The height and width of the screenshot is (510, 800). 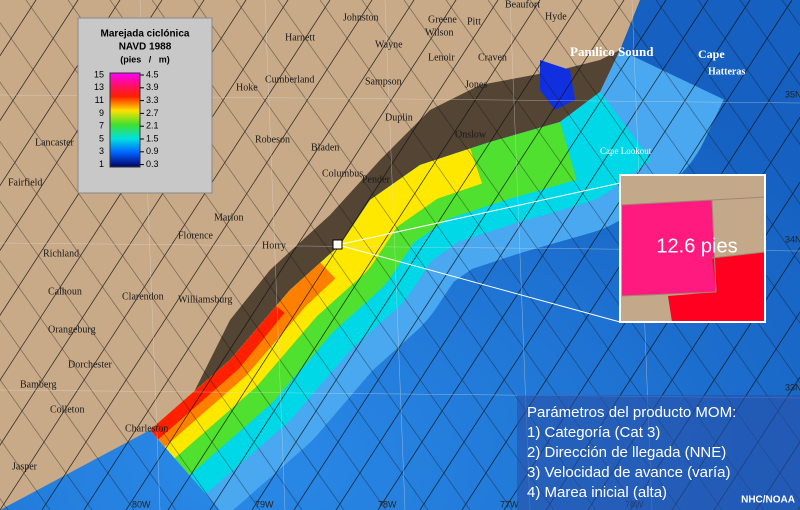 What do you see at coordinates (264, 504) in the screenshot?
I see `longitude-label: 79W` at bounding box center [264, 504].